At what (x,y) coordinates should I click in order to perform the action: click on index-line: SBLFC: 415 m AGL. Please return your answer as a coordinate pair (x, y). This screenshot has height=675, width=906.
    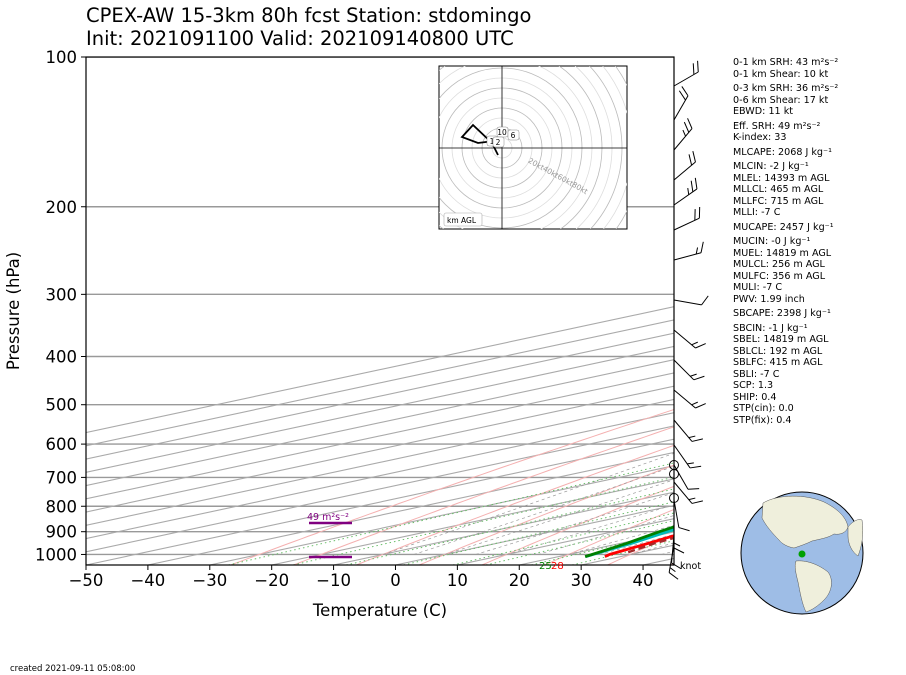
    Looking at the image, I should click on (778, 362).